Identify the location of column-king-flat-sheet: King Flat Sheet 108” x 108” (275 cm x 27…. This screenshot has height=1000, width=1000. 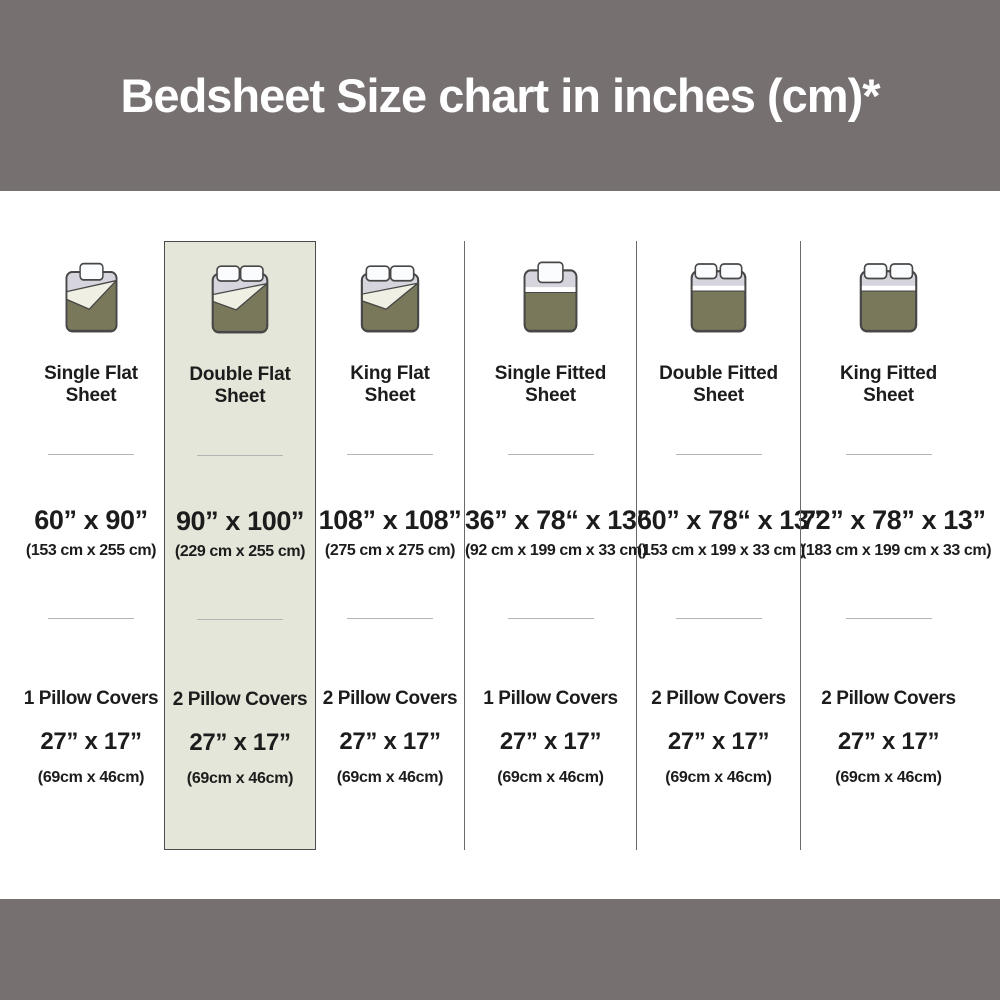
(389, 545).